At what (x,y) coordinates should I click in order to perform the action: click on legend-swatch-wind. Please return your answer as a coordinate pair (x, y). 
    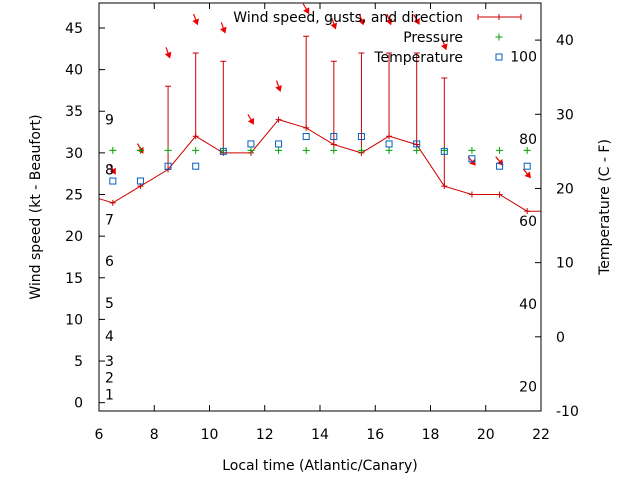
    Looking at the image, I should click on (499, 17).